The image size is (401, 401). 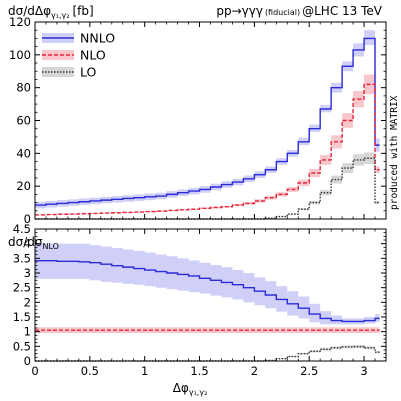 What do you see at coordinates (342, 11) in the screenshot?
I see `process-label-tail: @LHC 13 TeV` at bounding box center [342, 11].